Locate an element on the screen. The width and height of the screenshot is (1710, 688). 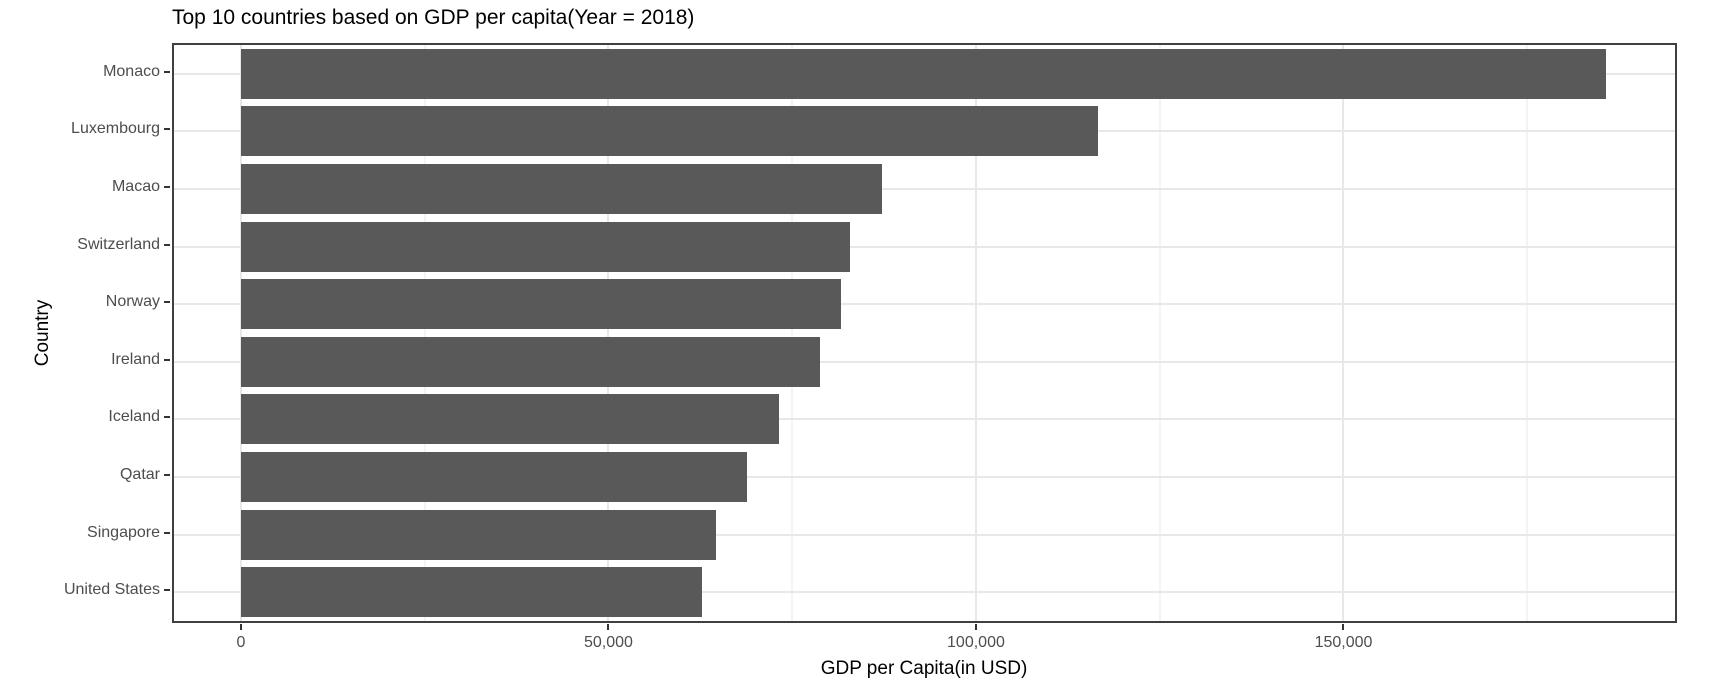
x-tick-label: 50,000 is located at coordinates (608, 642).